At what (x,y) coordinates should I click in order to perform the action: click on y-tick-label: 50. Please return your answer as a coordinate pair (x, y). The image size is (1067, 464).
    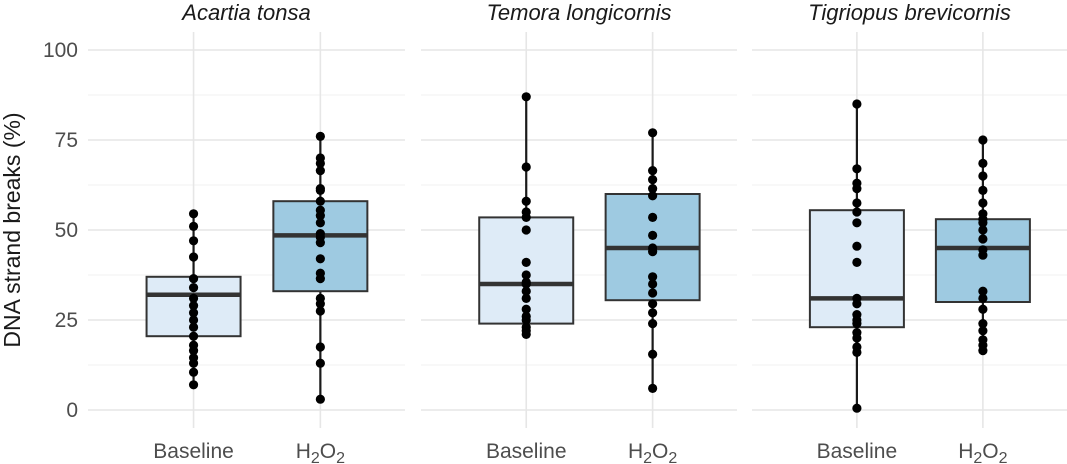
    Looking at the image, I should click on (66, 230).